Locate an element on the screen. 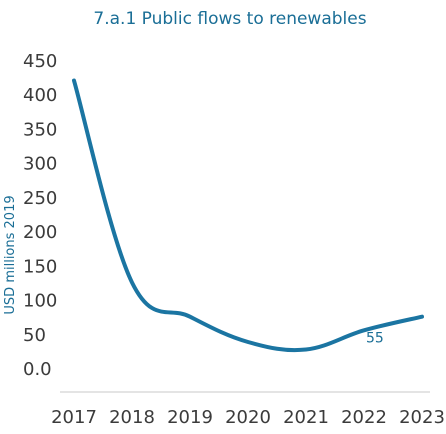 The height and width of the screenshot is (434, 446). x-tick-label: 2021 is located at coordinates (306, 417).